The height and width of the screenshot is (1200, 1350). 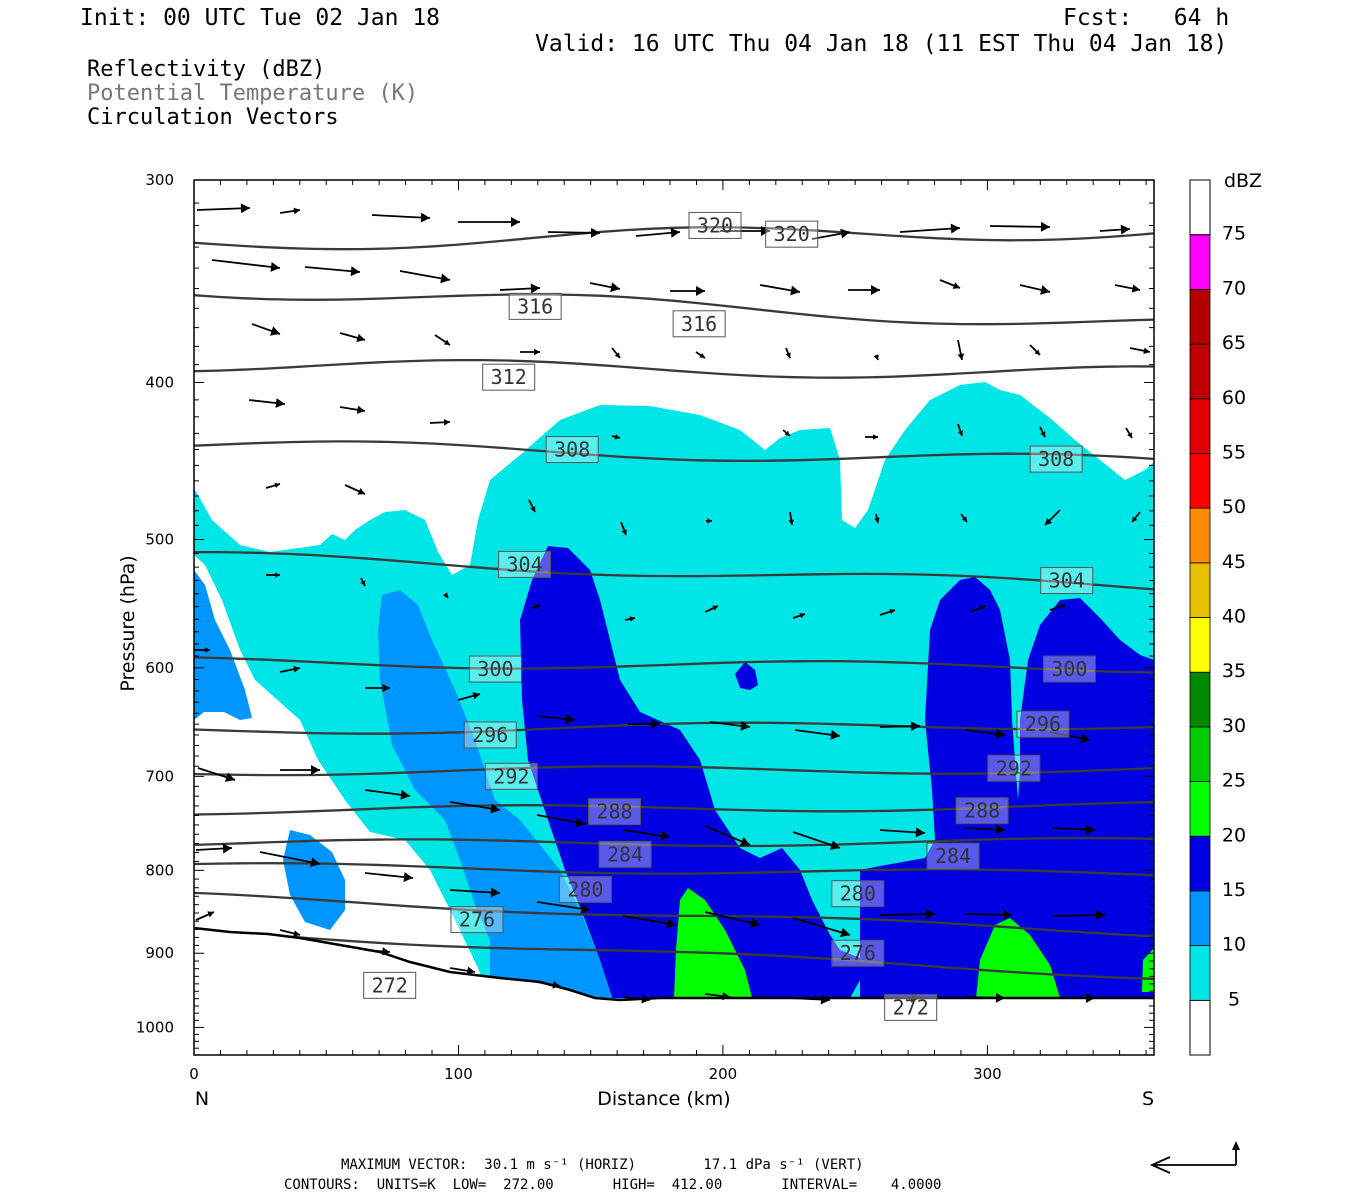 I want to click on contour-label: 308, so click(x=572, y=450).